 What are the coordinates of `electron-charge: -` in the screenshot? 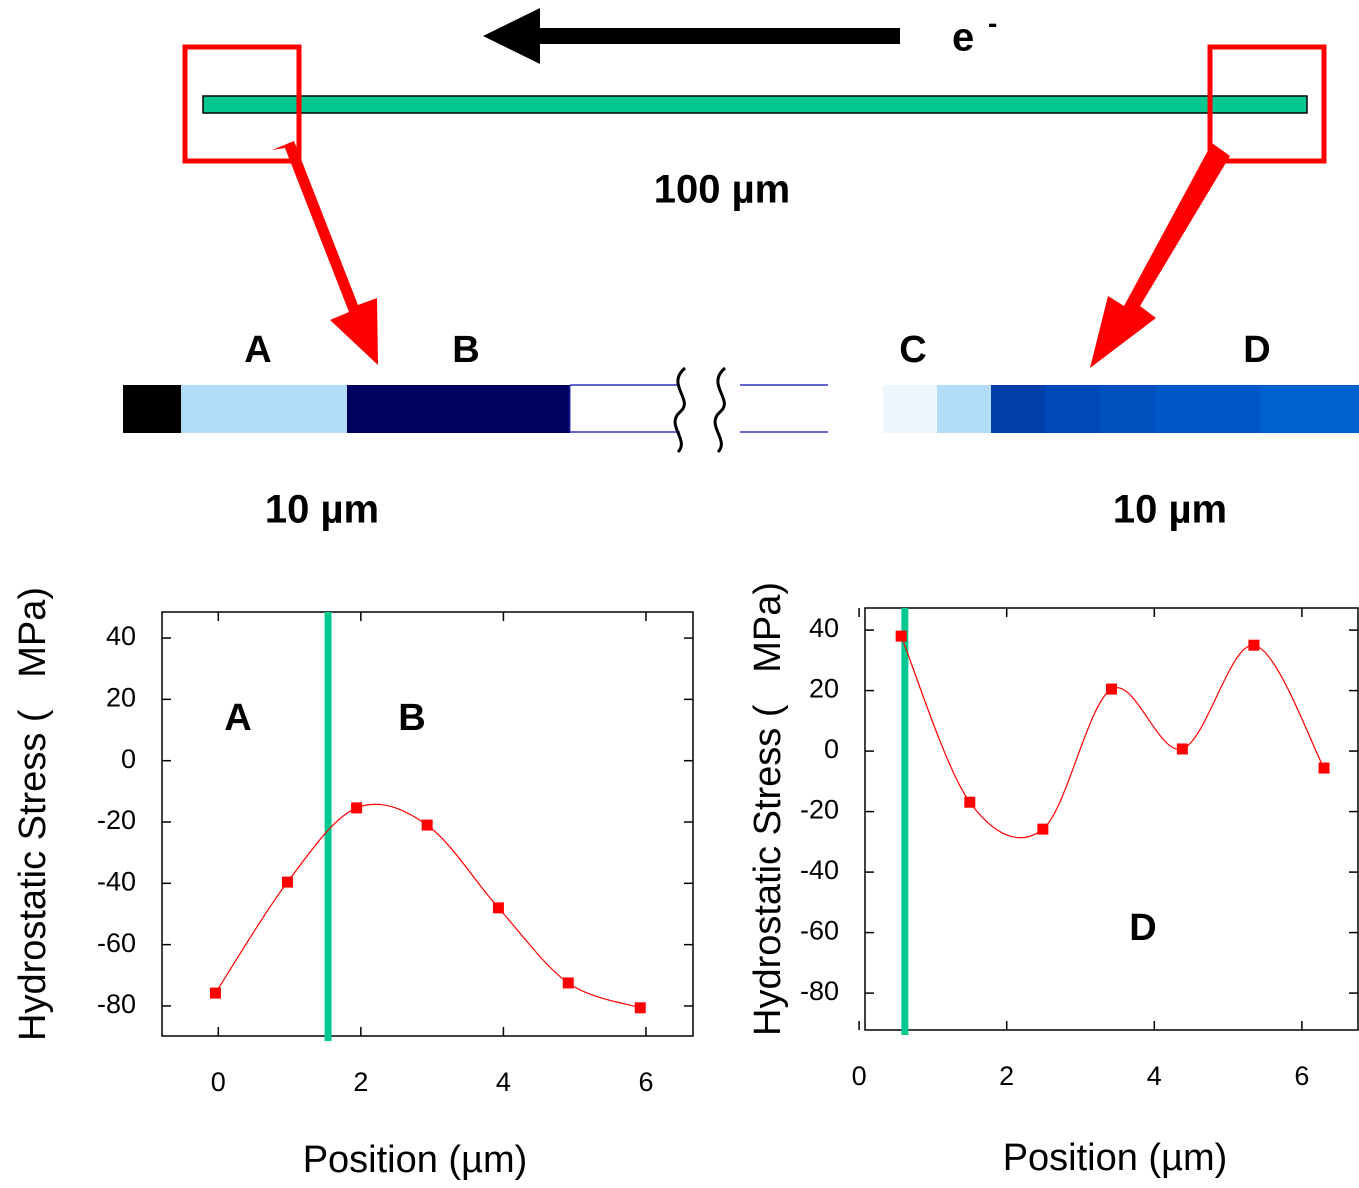 It's located at (992, 22).